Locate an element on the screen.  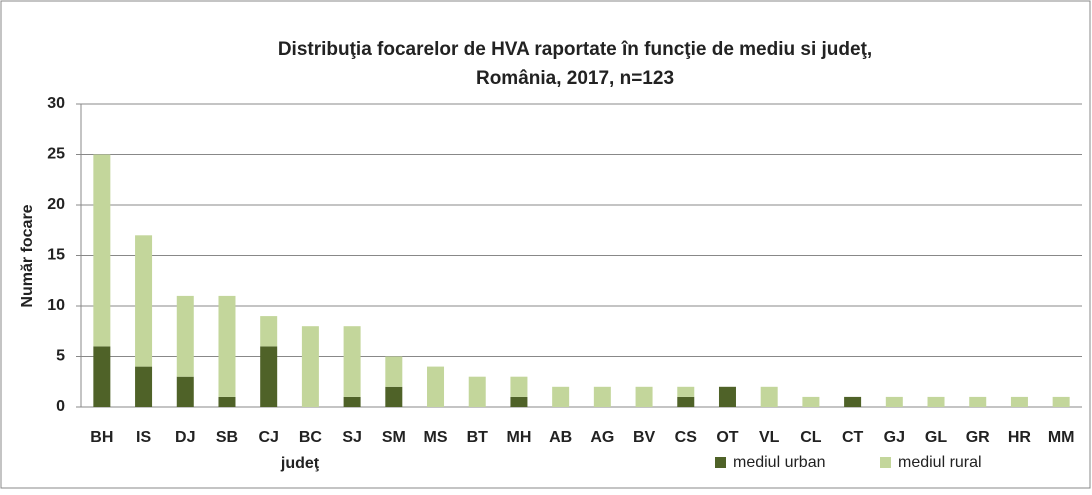
x-axis-label: judeţ is located at coordinates (300, 463).